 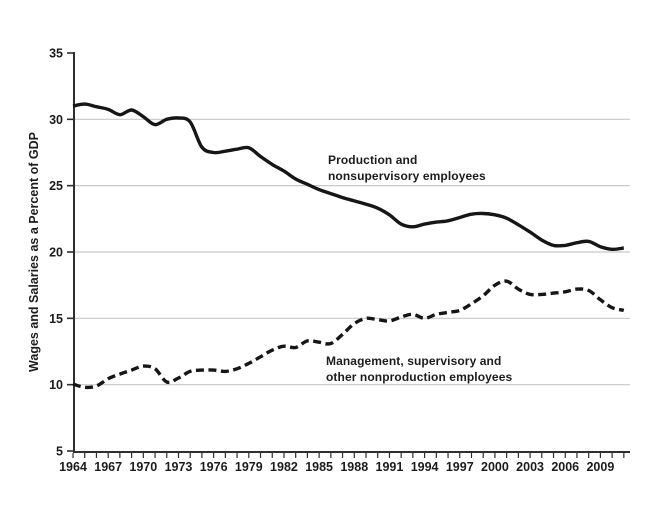 I want to click on y-axis-title: Wages and Salaries as a Percent of GDP, so click(x=34, y=252).